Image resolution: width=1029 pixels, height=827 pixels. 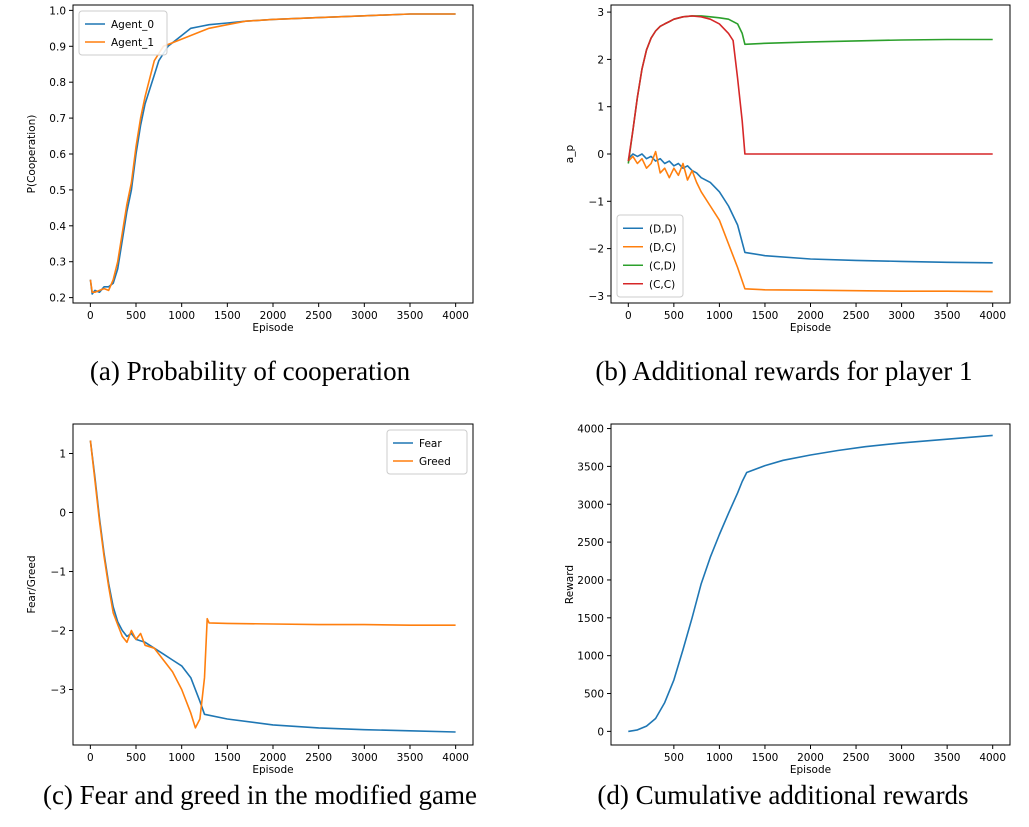 I want to click on y-axis-label-d: Reward, so click(x=570, y=584).